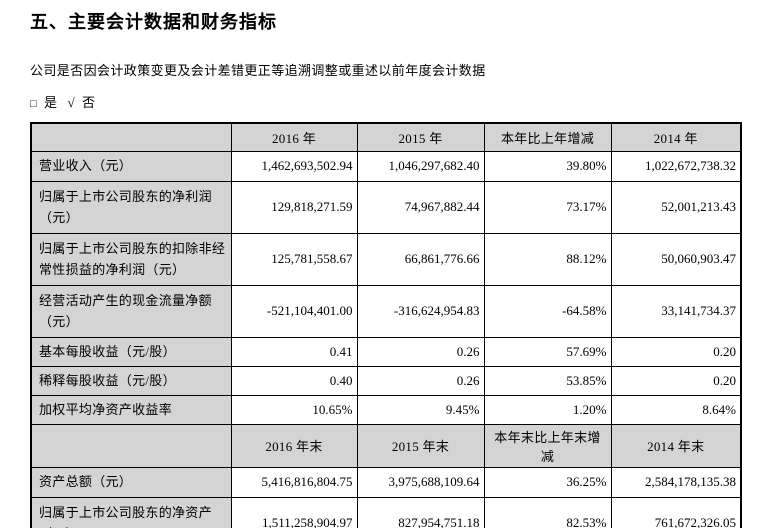 This screenshot has height=528, width=775. What do you see at coordinates (547, 137) in the screenshot?
I see `header-yoy-change: 本年比上年增减` at bounding box center [547, 137].